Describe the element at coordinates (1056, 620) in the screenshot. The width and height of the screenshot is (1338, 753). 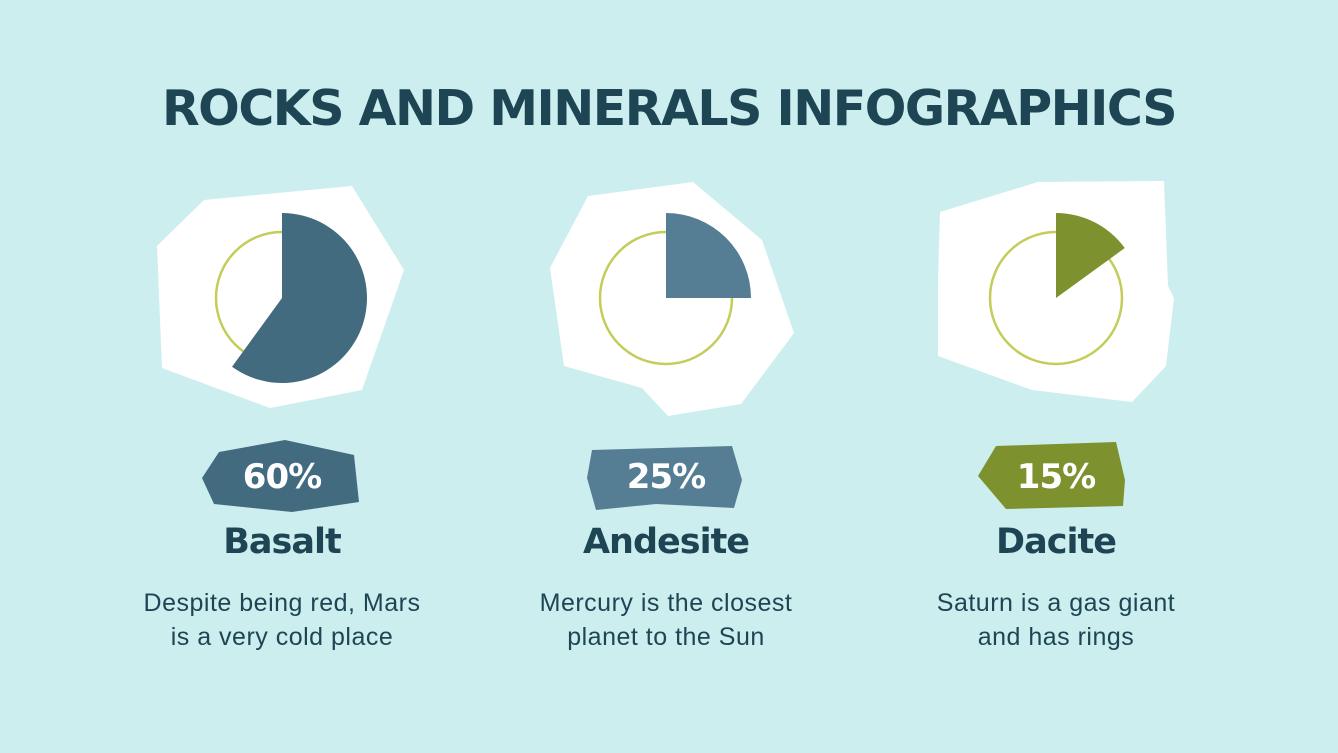
I see `rock-description: Saturn is a gas giant and has rings` at that location.